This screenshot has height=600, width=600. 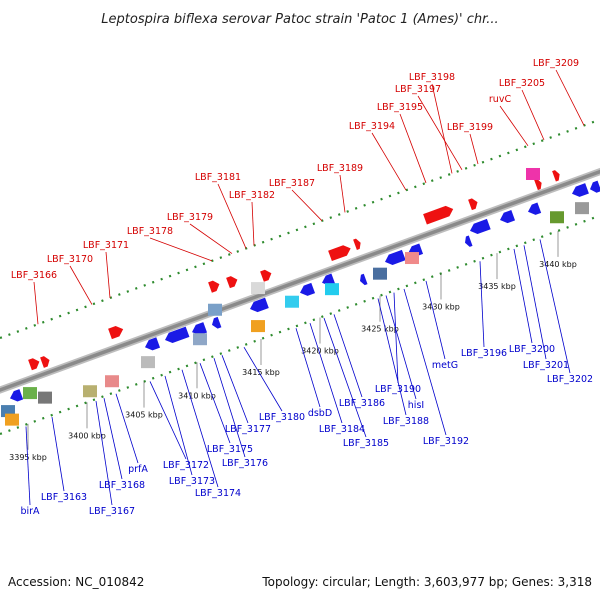 I want to click on gene-label-lower: LBF_3190, so click(x=398, y=389).